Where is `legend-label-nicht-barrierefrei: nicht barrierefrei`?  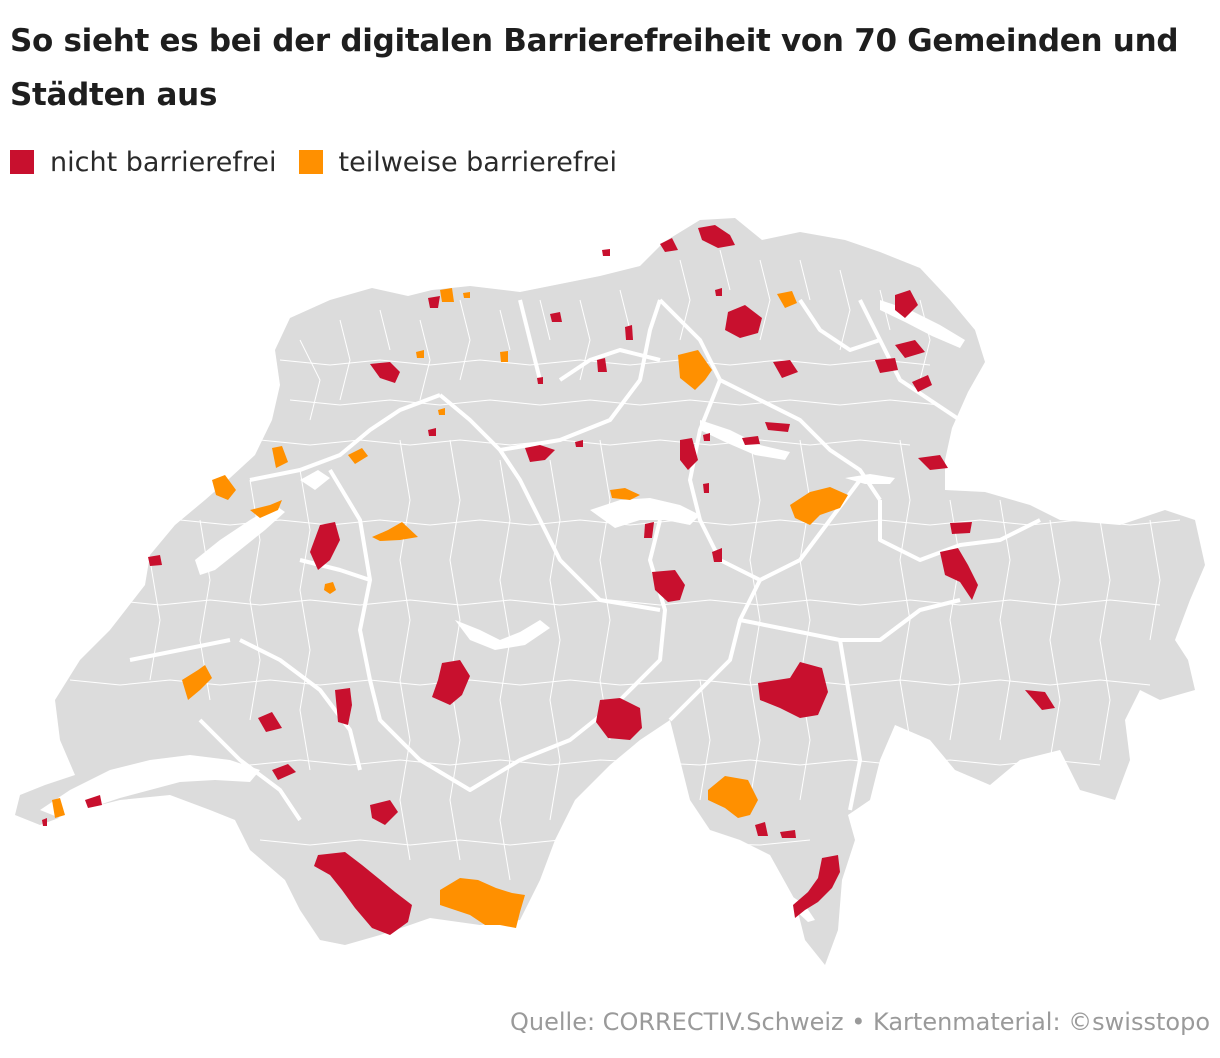
legend-label-nicht-barrierefrei: nicht barrierefrei is located at coordinates (163, 162).